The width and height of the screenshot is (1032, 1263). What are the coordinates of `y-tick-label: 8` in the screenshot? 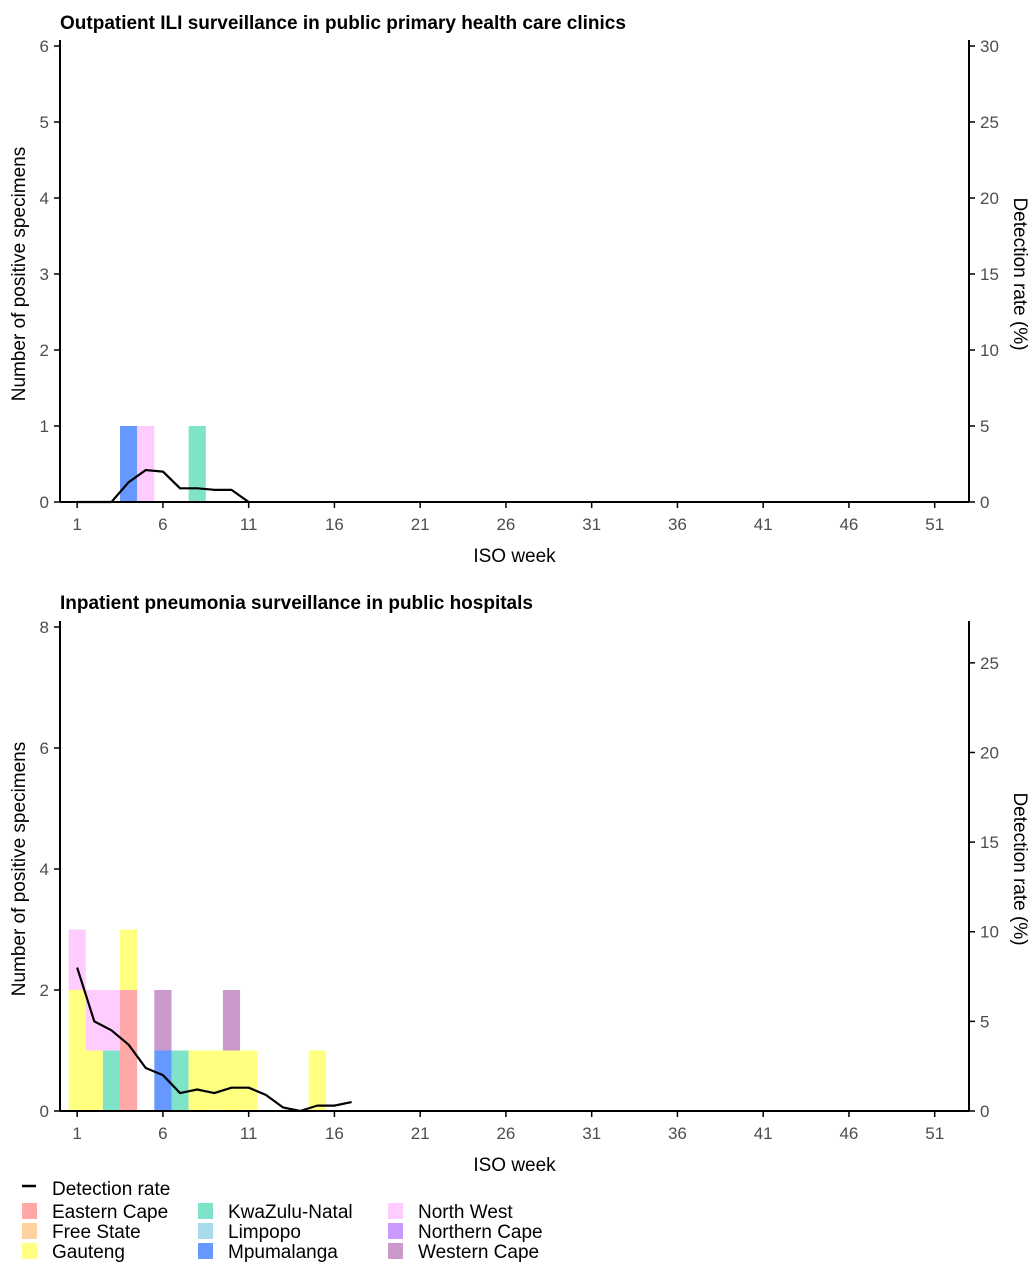 It's located at (44, 627).